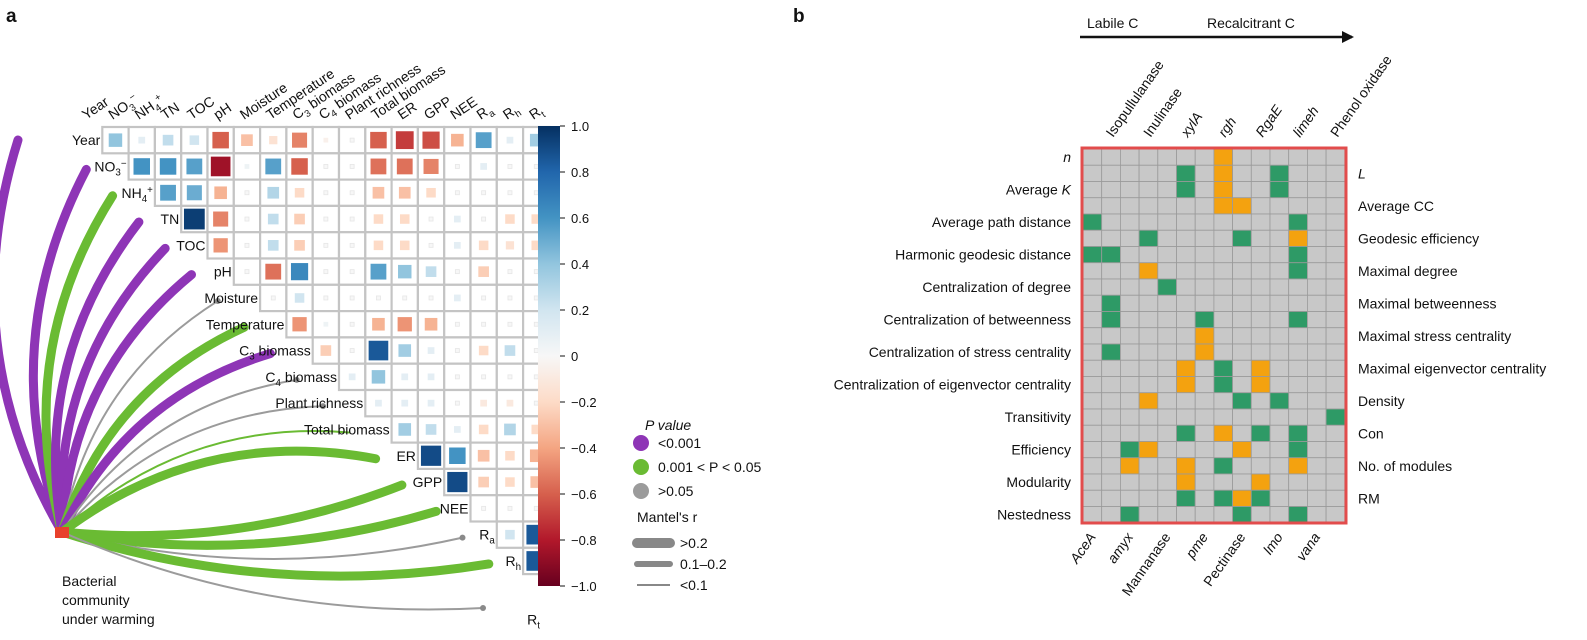 The image size is (1587, 640). Describe the element at coordinates (1361, 96) in the screenshot. I see `gene-label-phenol-oxidase: Phenol oxidase` at that location.